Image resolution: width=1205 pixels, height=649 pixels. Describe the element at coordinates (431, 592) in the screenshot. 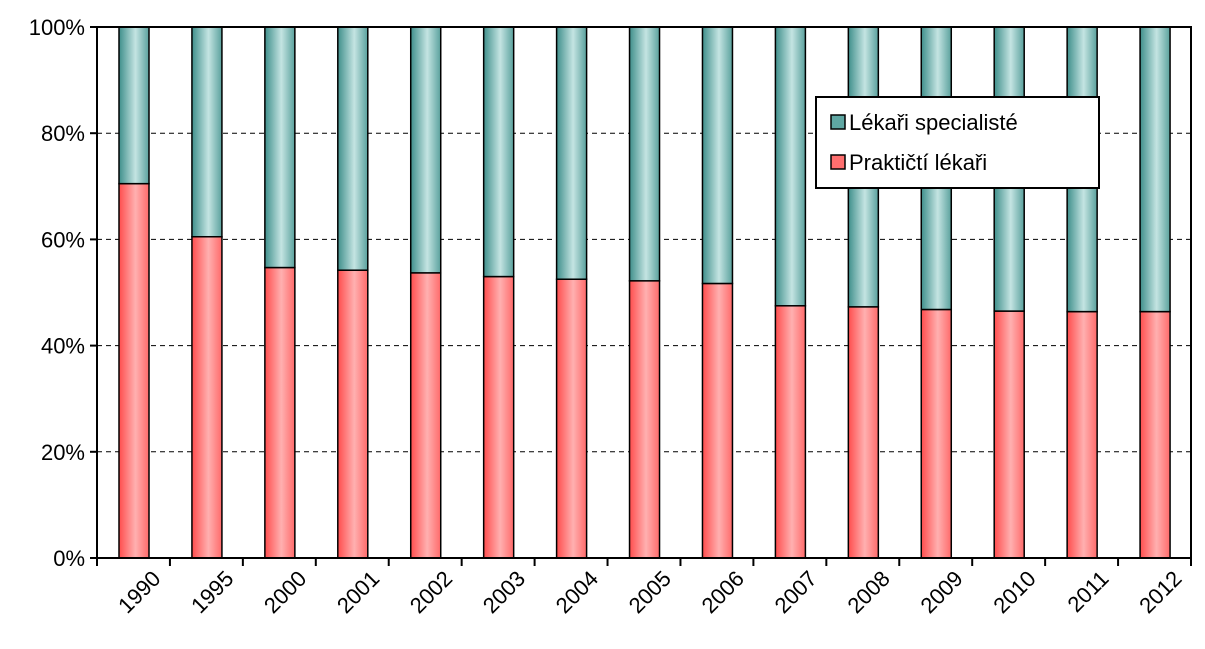

I see `x-tick-label: 2002` at that location.